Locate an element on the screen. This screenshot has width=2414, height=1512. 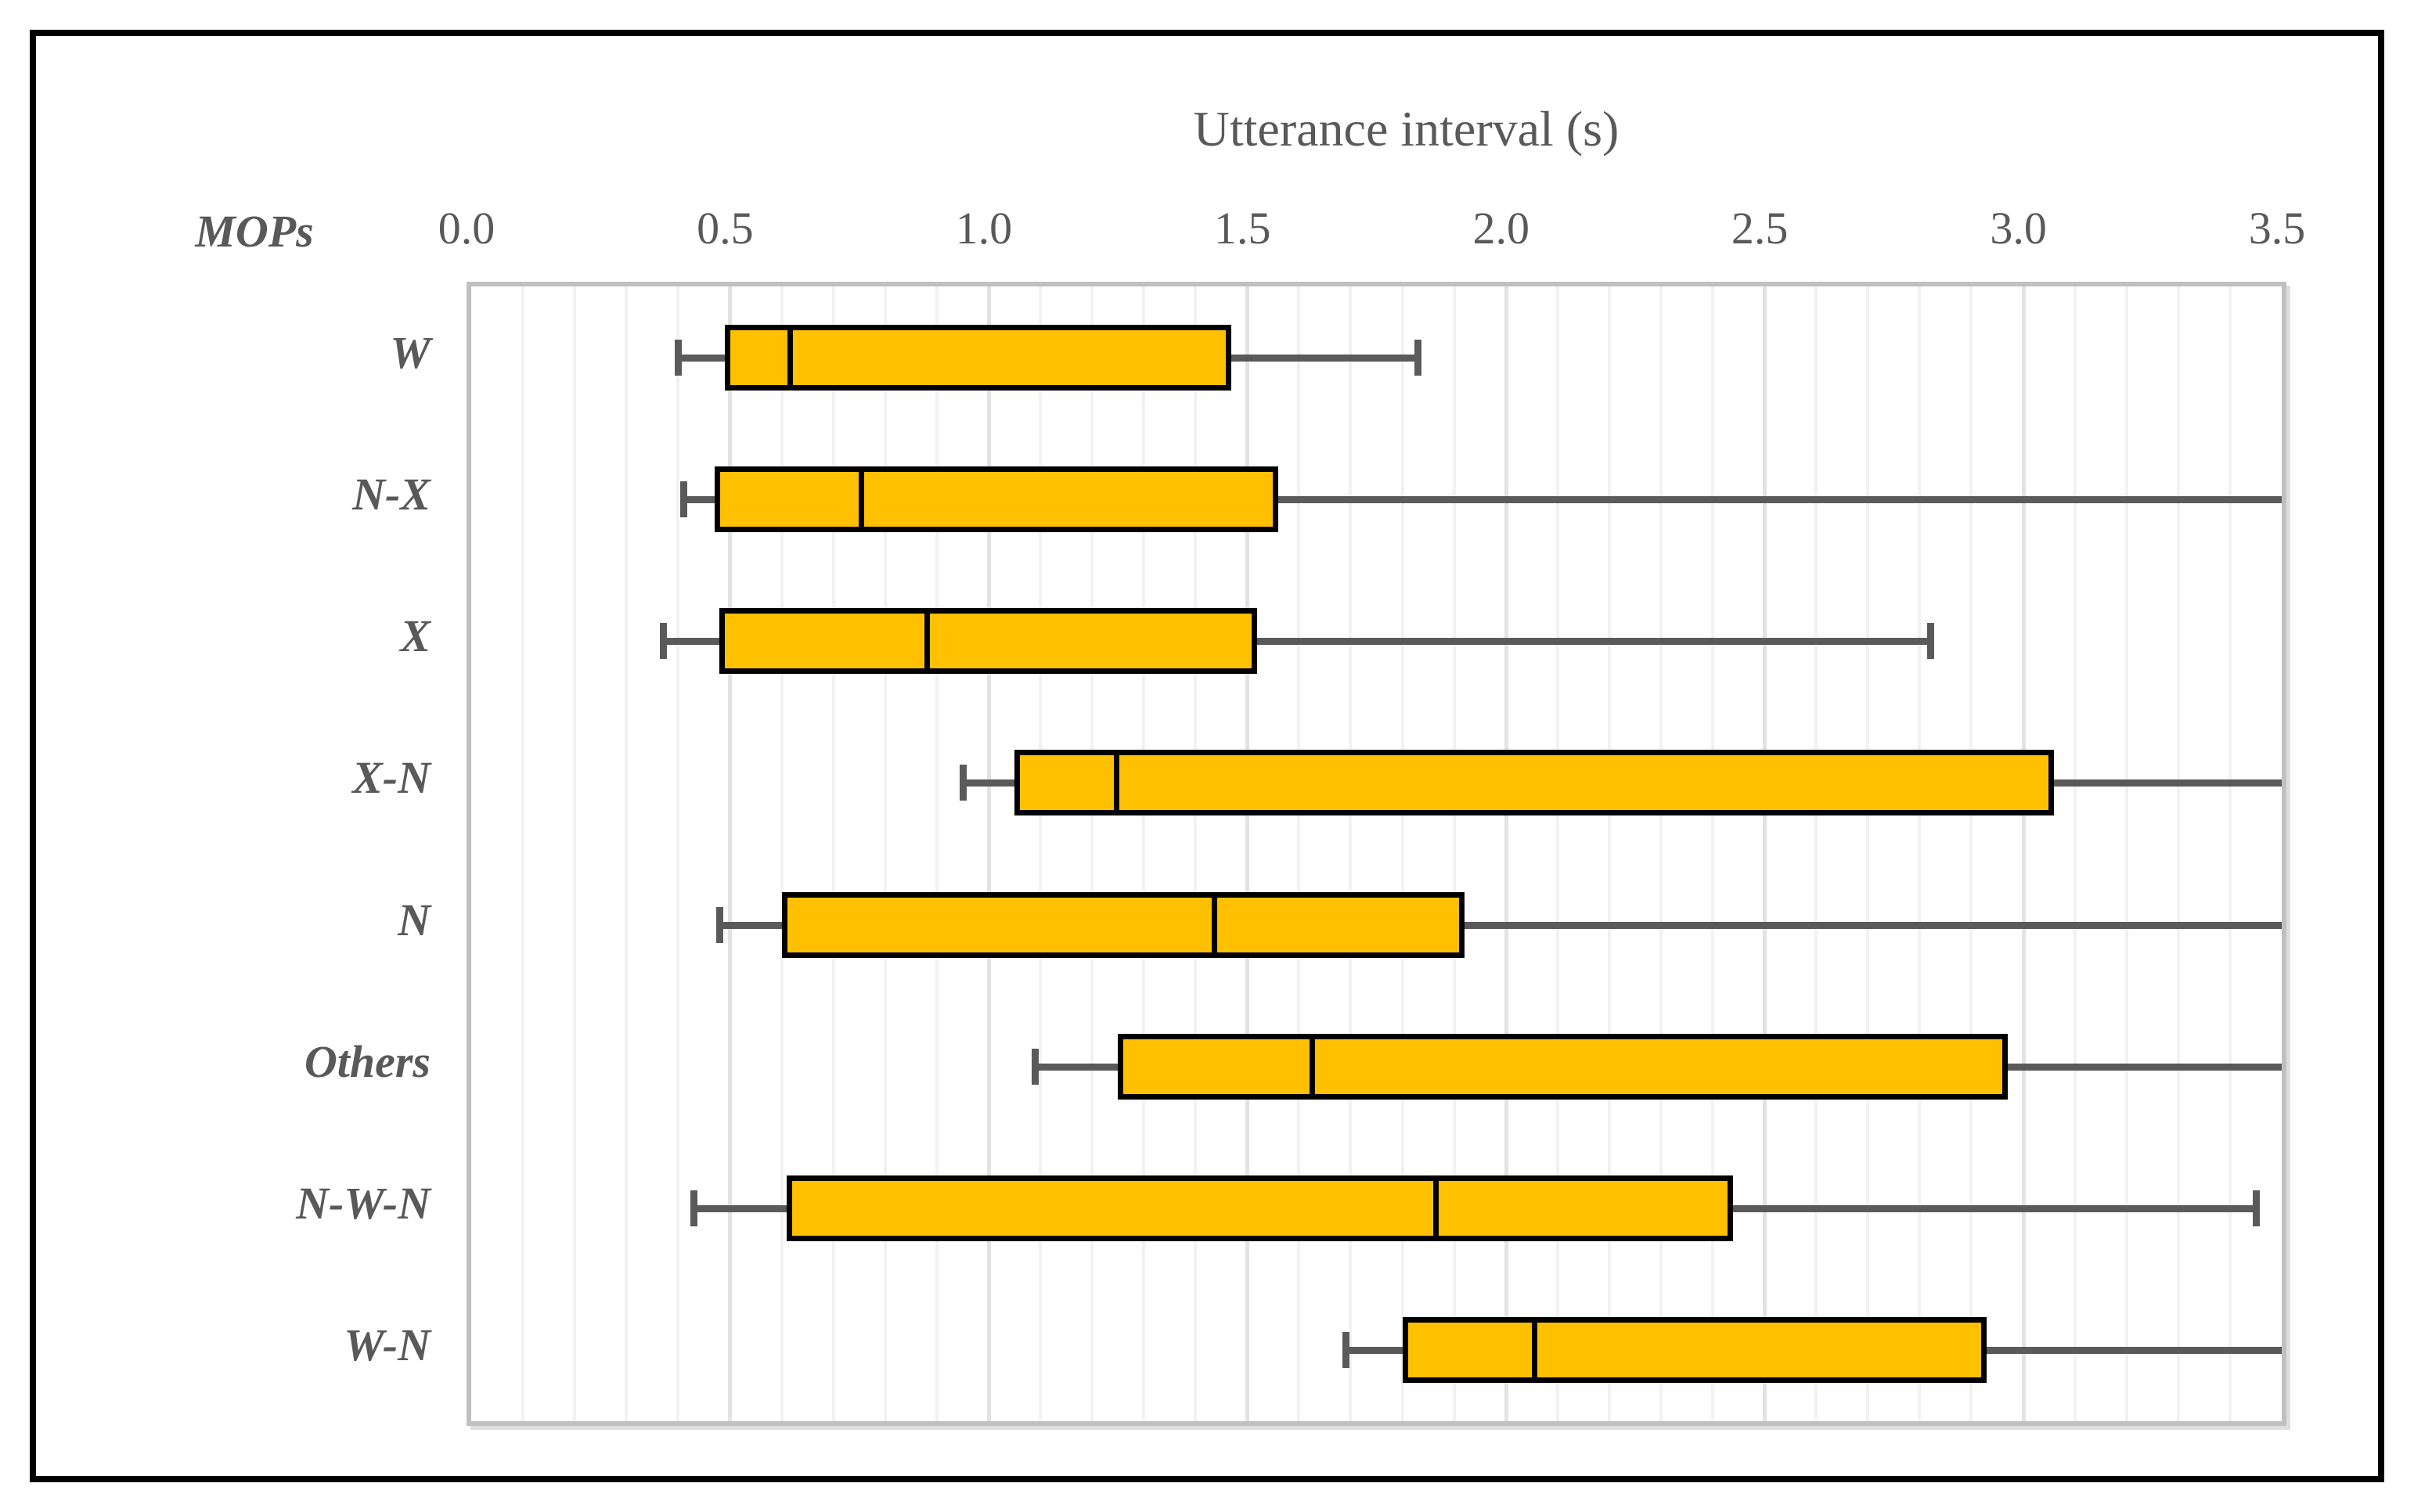
x-tick-label: 3.5 is located at coordinates (2277, 228).